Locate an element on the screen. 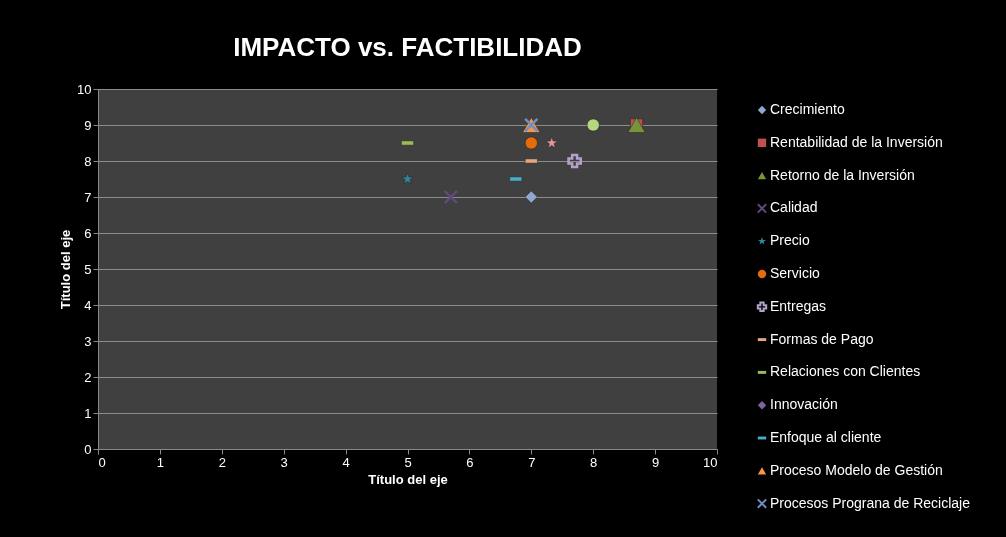  x-tick-label: 5 is located at coordinates (408, 462).